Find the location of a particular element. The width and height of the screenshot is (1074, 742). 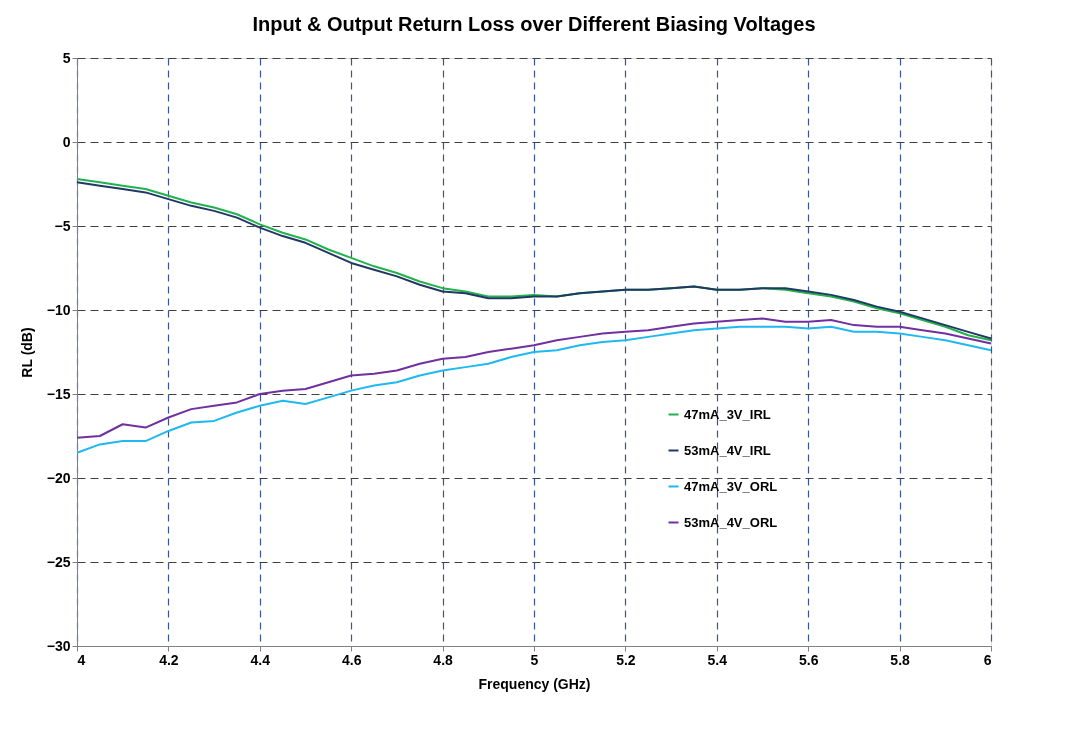

y-tick-label: 5 is located at coordinates (66, 57).